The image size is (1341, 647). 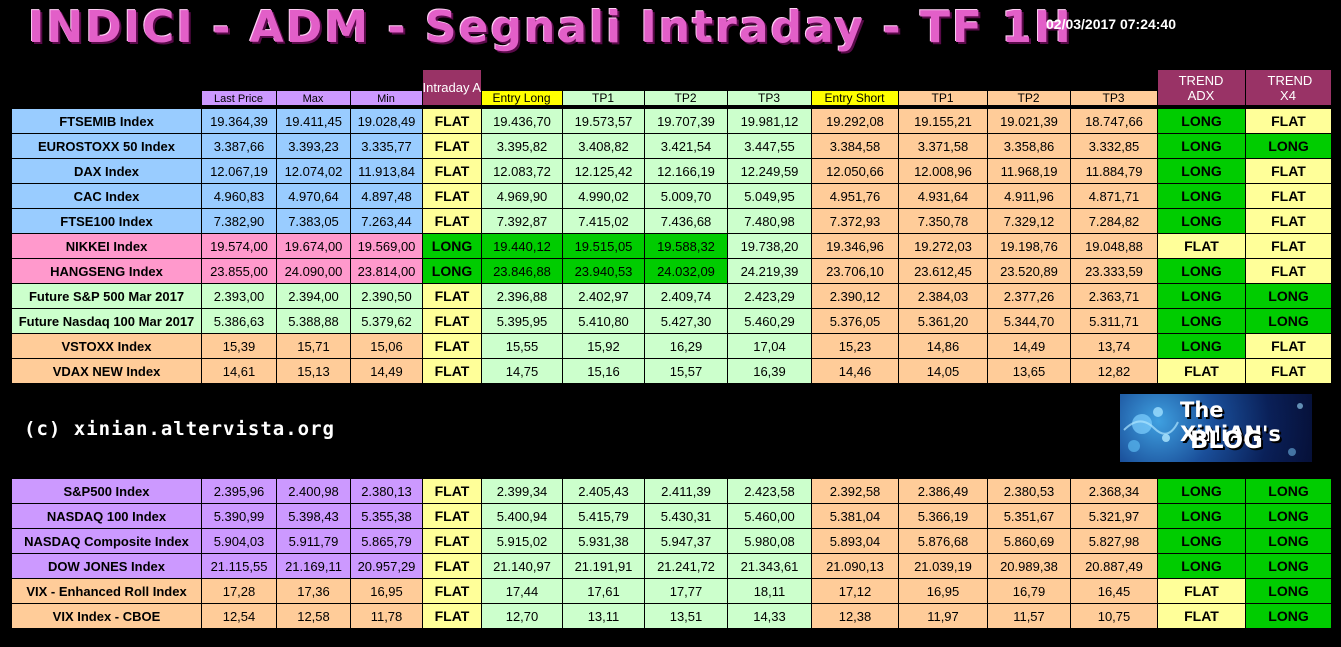 I want to click on min-cell: 23.814,00, so click(x=386, y=271).